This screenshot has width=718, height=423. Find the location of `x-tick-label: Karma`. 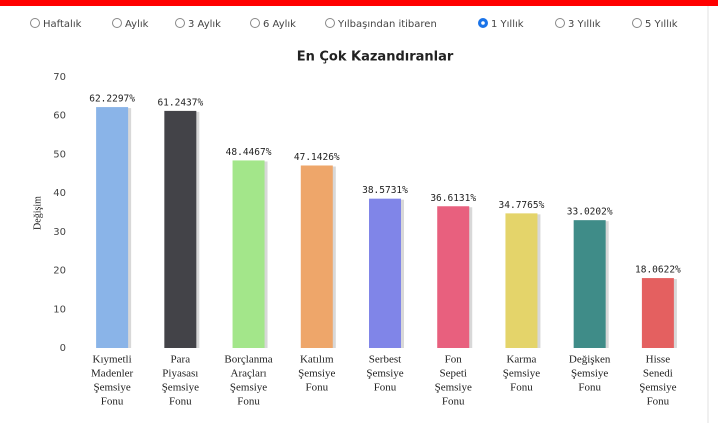

x-tick-label: Karma is located at coordinates (521, 360).